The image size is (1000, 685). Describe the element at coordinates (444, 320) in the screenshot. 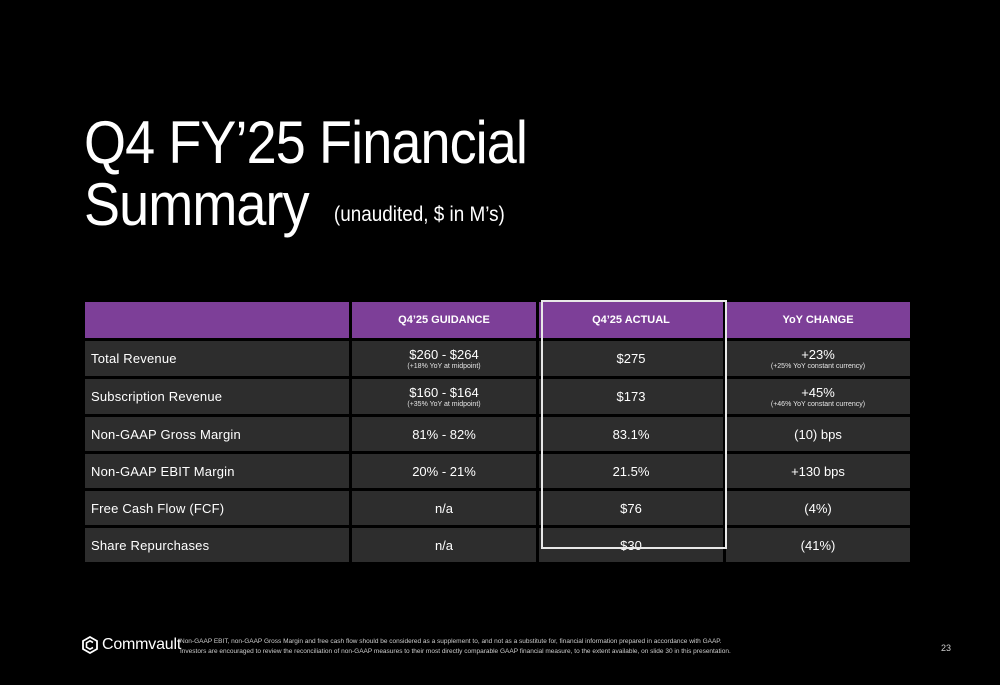

I see `header-cell-guidance: Q4’25 GUIDANCE` at that location.